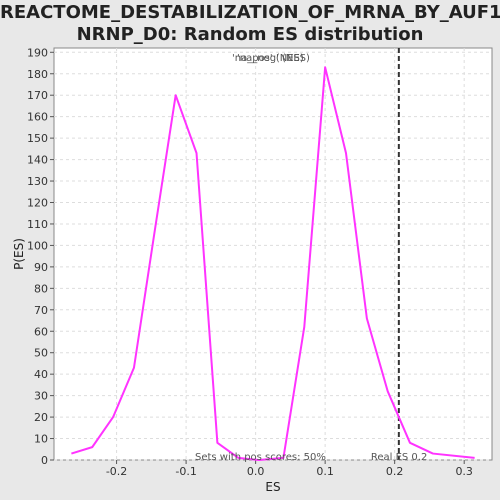 Image resolution: width=500 pixels, height=500 pixels. Describe the element at coordinates (260, 457) in the screenshot. I see `pos-scores-annotation: Sets with pos scores: 50%` at that location.